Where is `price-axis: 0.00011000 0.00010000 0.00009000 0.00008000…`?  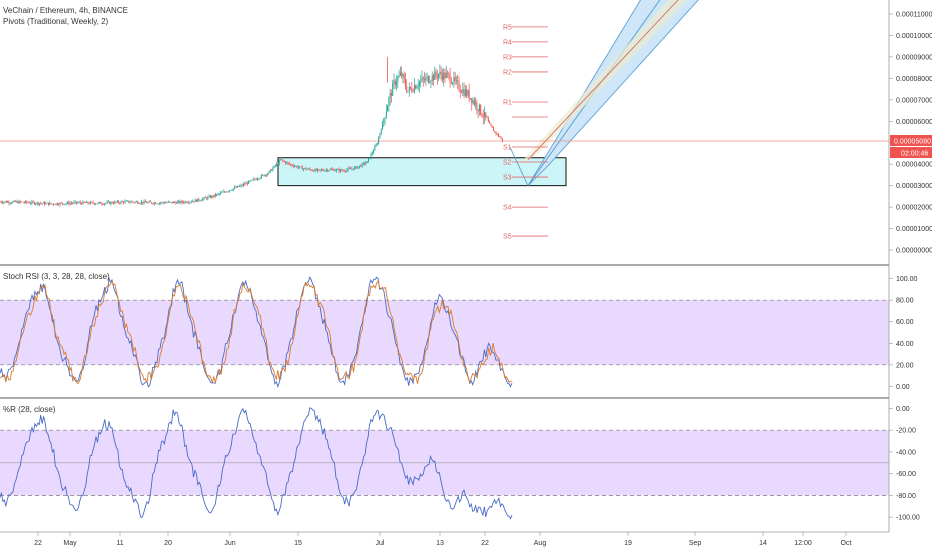 price-axis: 0.00011000 0.00010000 0.00009000 0.00008000… is located at coordinates (910, 266).